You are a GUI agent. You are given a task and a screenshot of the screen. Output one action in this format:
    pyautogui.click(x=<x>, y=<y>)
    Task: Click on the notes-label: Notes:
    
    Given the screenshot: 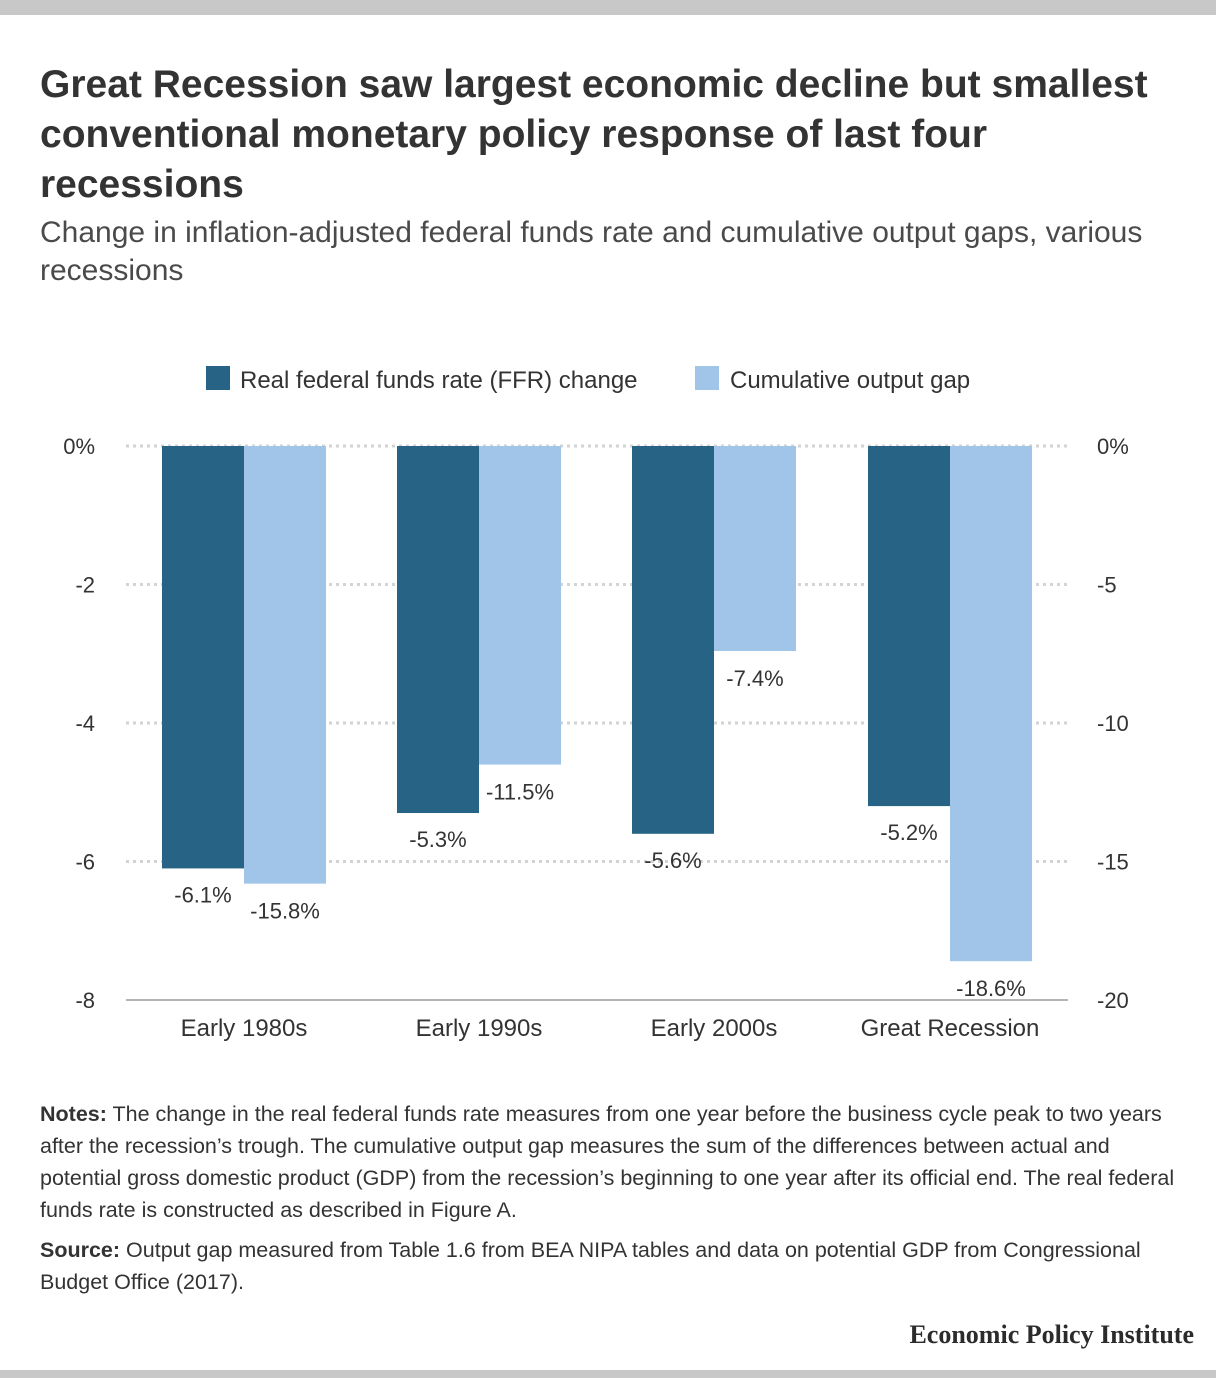 What is the action you would take?
    pyautogui.click(x=73, y=1114)
    